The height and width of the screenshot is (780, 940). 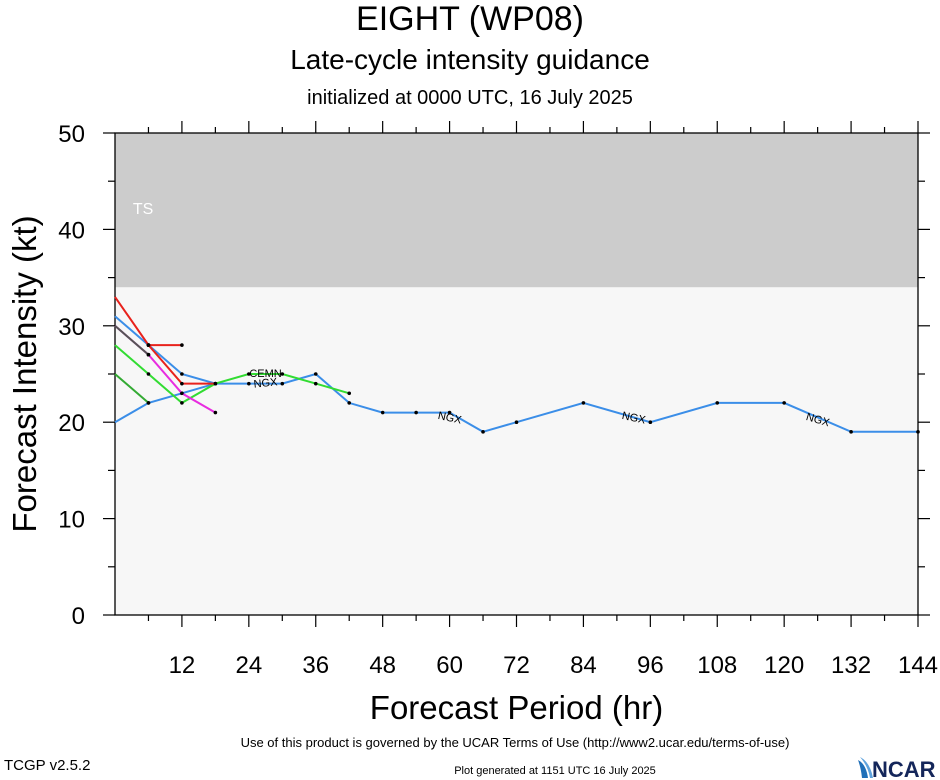 I want to click on x-tick-label: 48, so click(x=382, y=665).